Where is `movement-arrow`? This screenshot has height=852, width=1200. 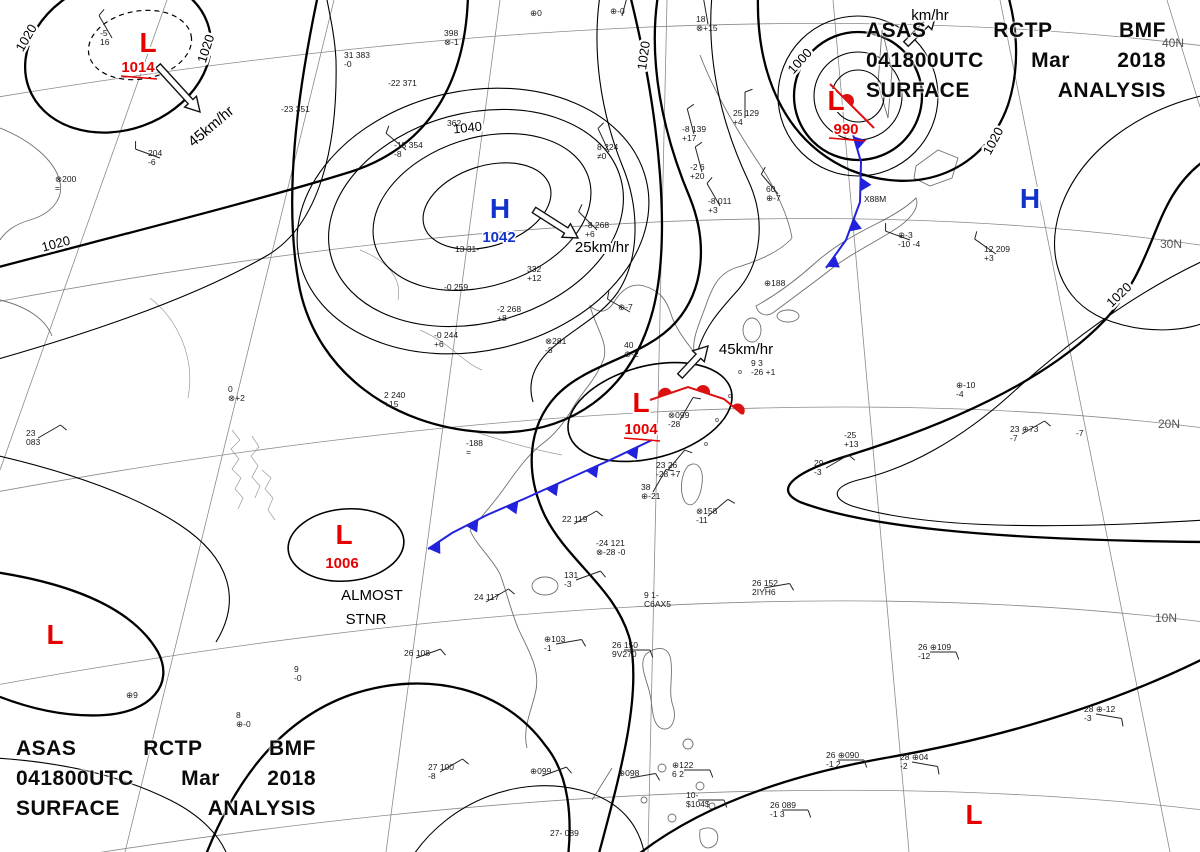
movement-arrow is located at coordinates (177, 88).